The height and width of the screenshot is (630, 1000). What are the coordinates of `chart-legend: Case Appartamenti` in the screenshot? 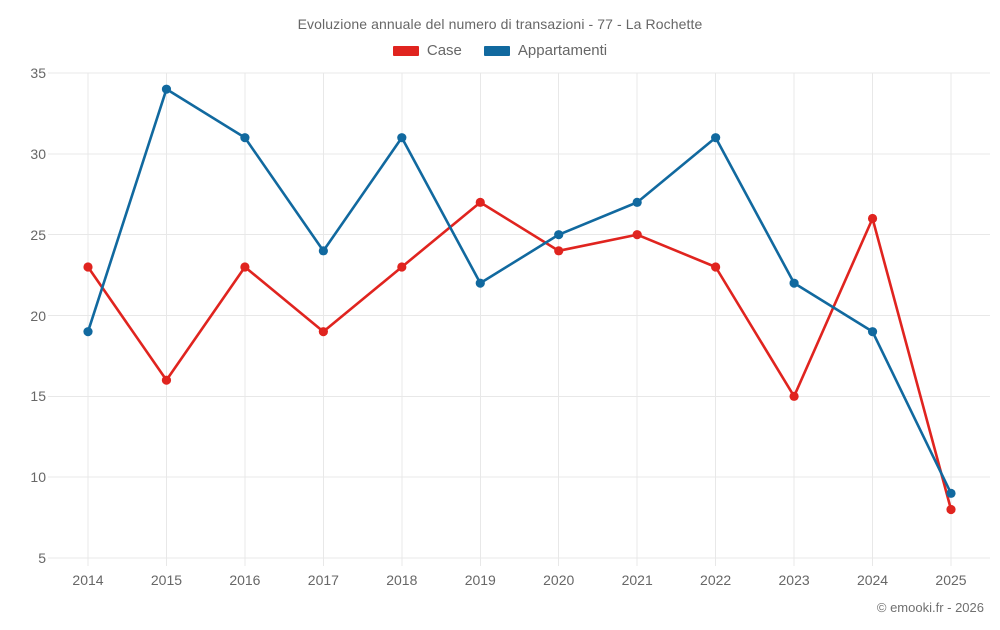 It's located at (500, 50).